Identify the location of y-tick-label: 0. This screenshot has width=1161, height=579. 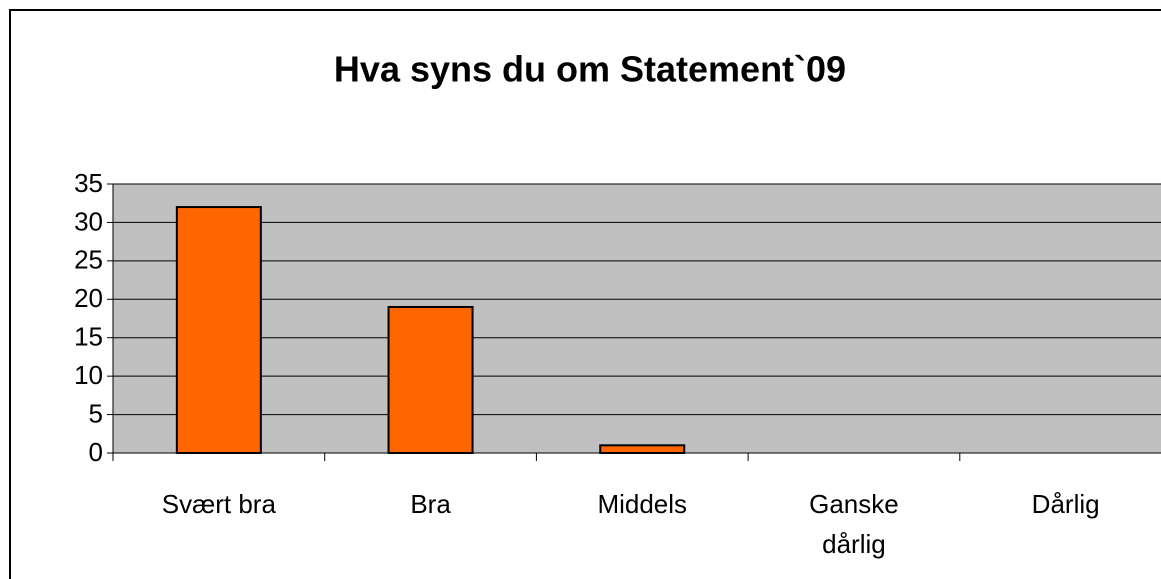
(96, 452).